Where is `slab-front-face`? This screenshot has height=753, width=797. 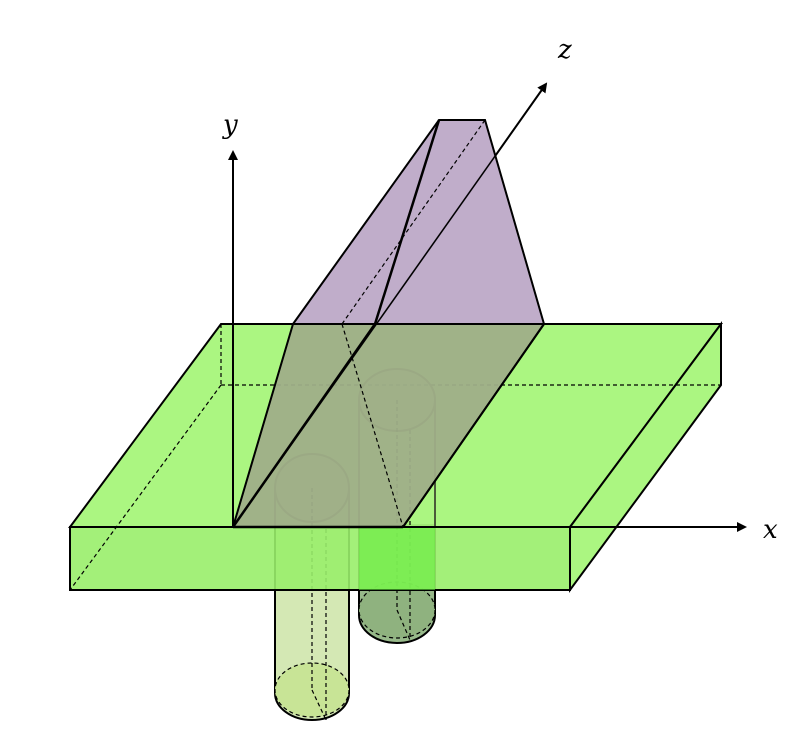
slab-front-face is located at coordinates (320, 558).